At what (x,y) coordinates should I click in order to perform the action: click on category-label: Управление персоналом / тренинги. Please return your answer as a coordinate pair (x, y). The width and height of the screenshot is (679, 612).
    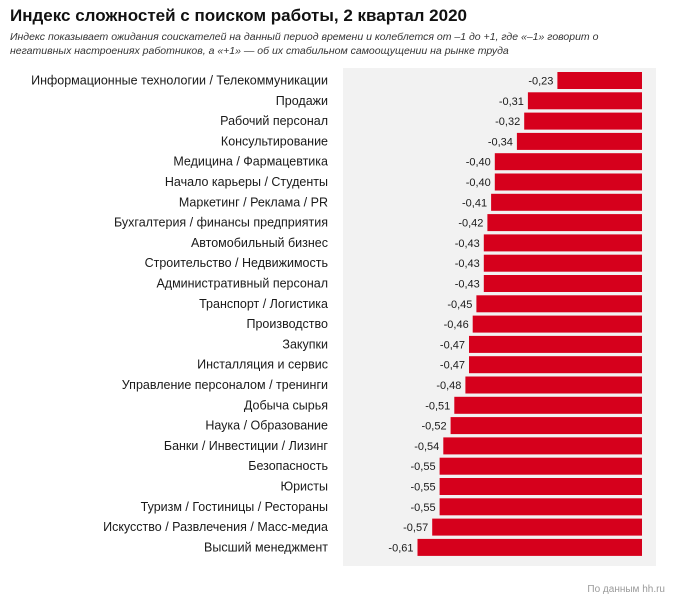
    Looking at the image, I should click on (225, 385).